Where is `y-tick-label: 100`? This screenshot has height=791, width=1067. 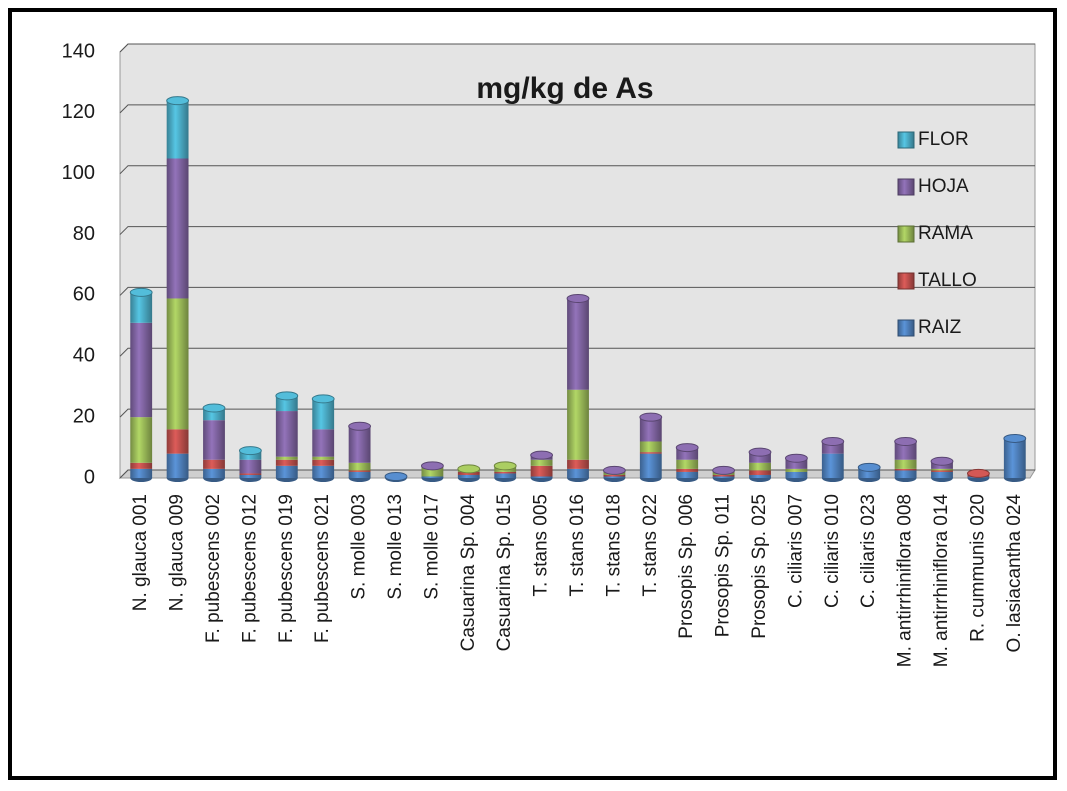
y-tick-label: 100 is located at coordinates (78, 173).